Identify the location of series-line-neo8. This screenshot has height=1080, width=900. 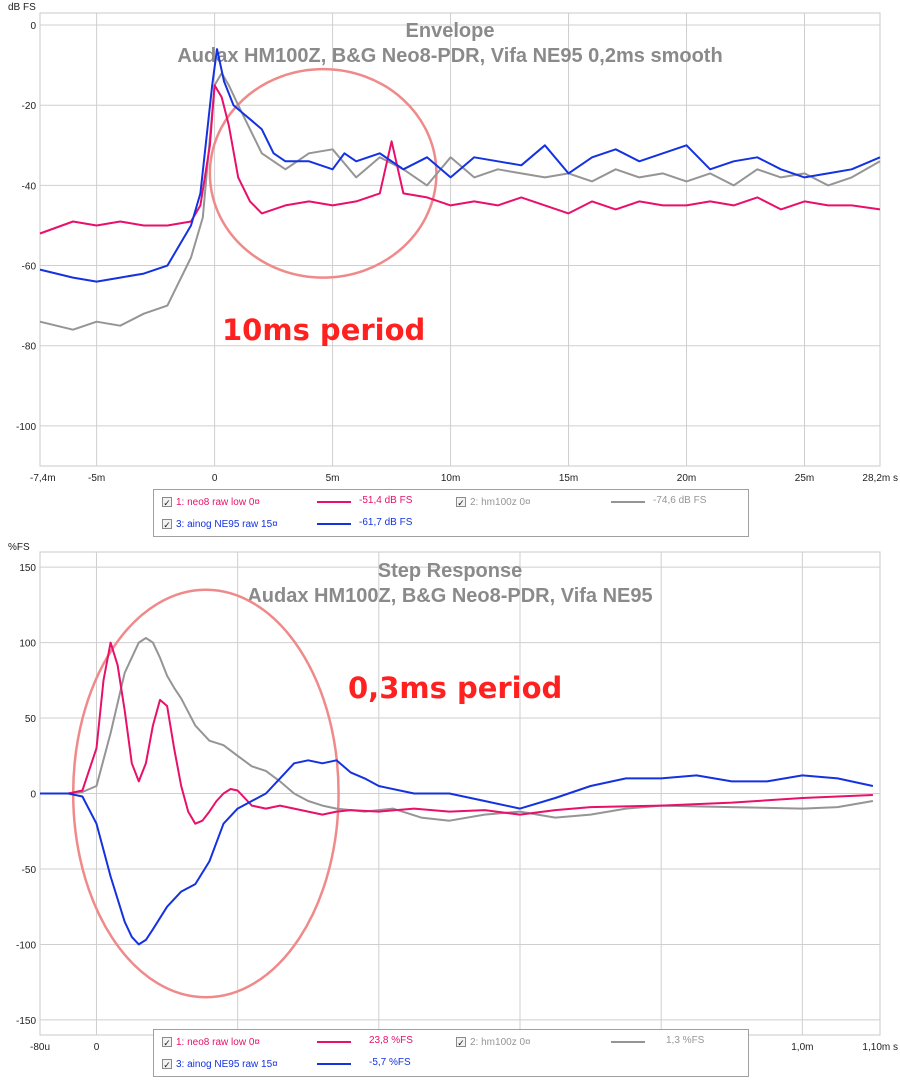
(460, 159).